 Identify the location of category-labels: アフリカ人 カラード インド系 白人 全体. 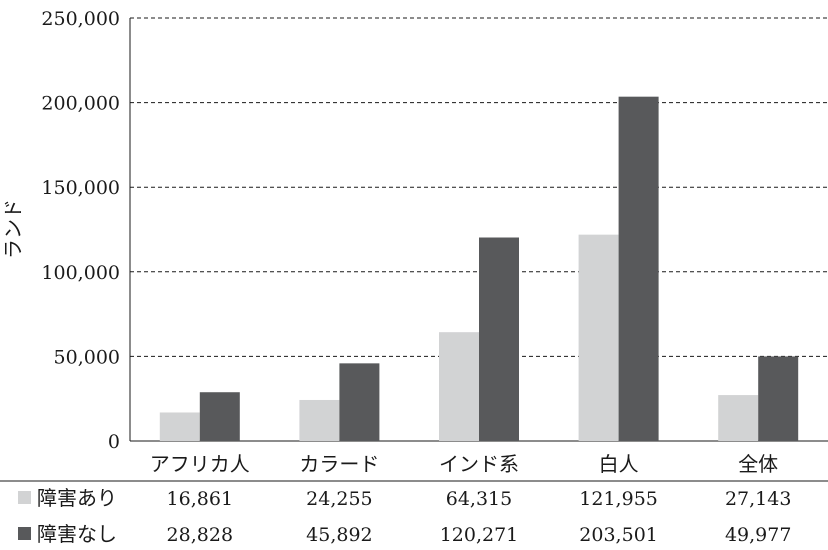
(464, 464).